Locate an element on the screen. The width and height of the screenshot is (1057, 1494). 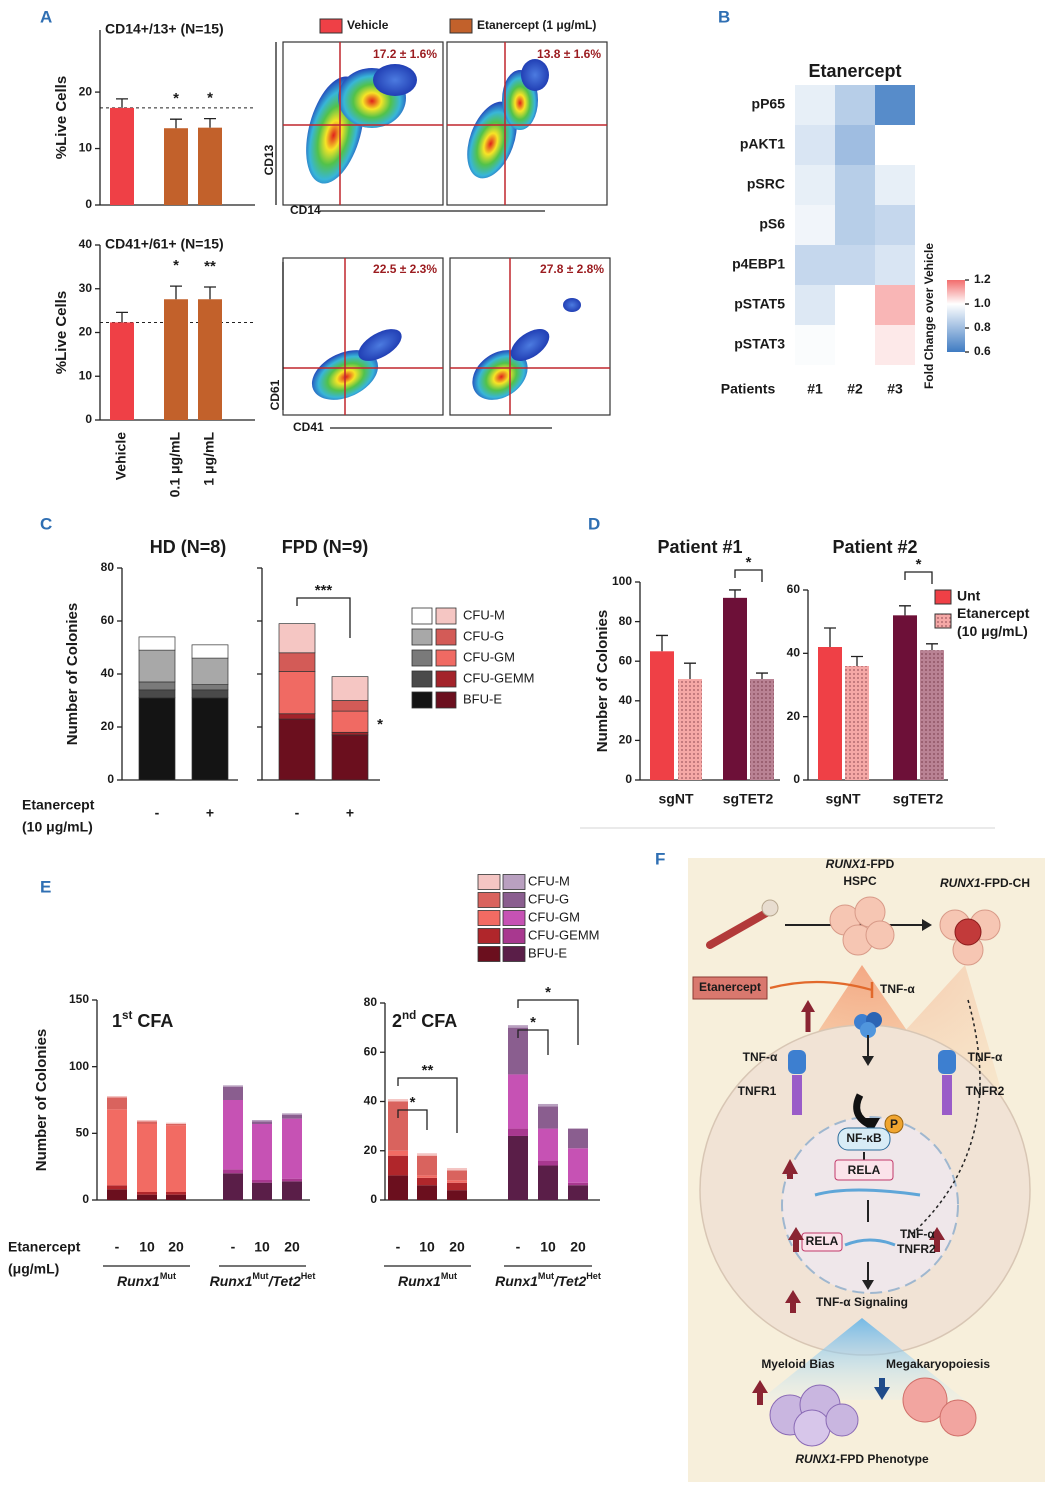
label-part: /Tet2 is located at coordinates (284, 1281).